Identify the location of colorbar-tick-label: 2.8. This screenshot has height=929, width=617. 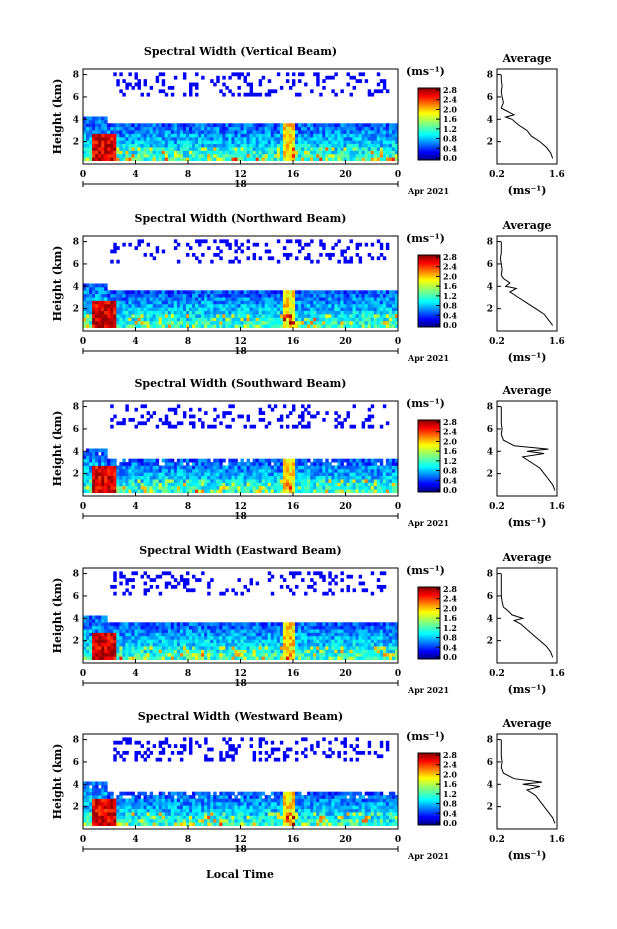
(450, 422).